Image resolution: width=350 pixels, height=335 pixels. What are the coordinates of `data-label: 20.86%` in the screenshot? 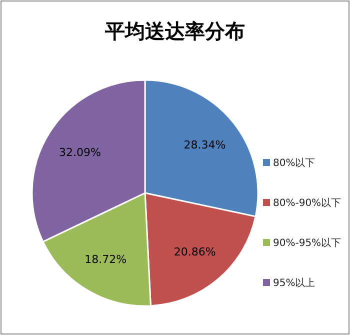 It's located at (195, 251).